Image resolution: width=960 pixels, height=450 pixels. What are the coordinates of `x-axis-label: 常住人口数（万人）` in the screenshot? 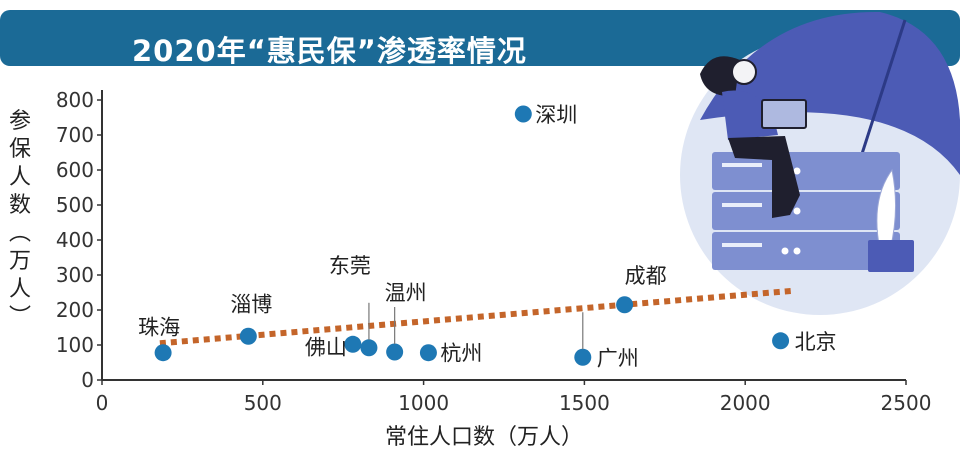 It's located at (484, 437).